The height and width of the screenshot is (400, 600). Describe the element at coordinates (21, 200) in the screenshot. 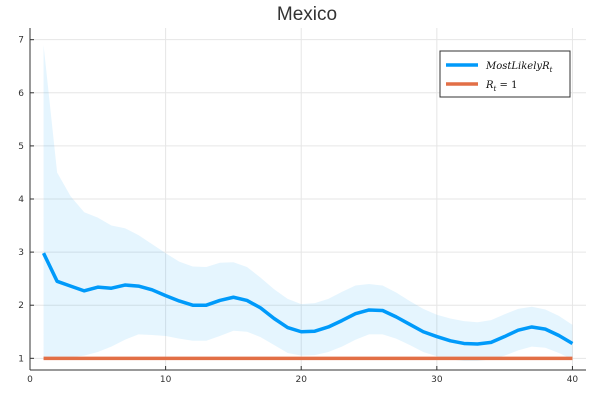

I see `y-tick-label: 4` at that location.